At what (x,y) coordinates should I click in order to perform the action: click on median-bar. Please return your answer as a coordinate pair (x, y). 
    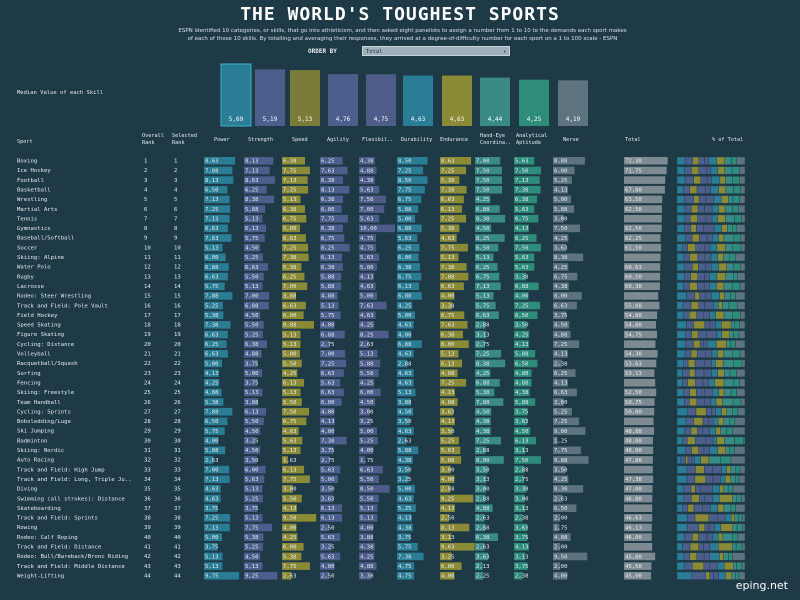
    Looking at the image, I should click on (305, 98).